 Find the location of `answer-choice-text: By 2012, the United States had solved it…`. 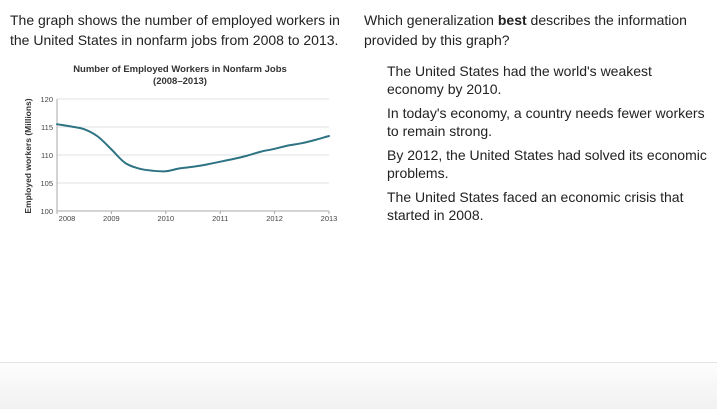

answer-choice-text: By 2012, the United States had solved it… is located at coordinates (547, 164).